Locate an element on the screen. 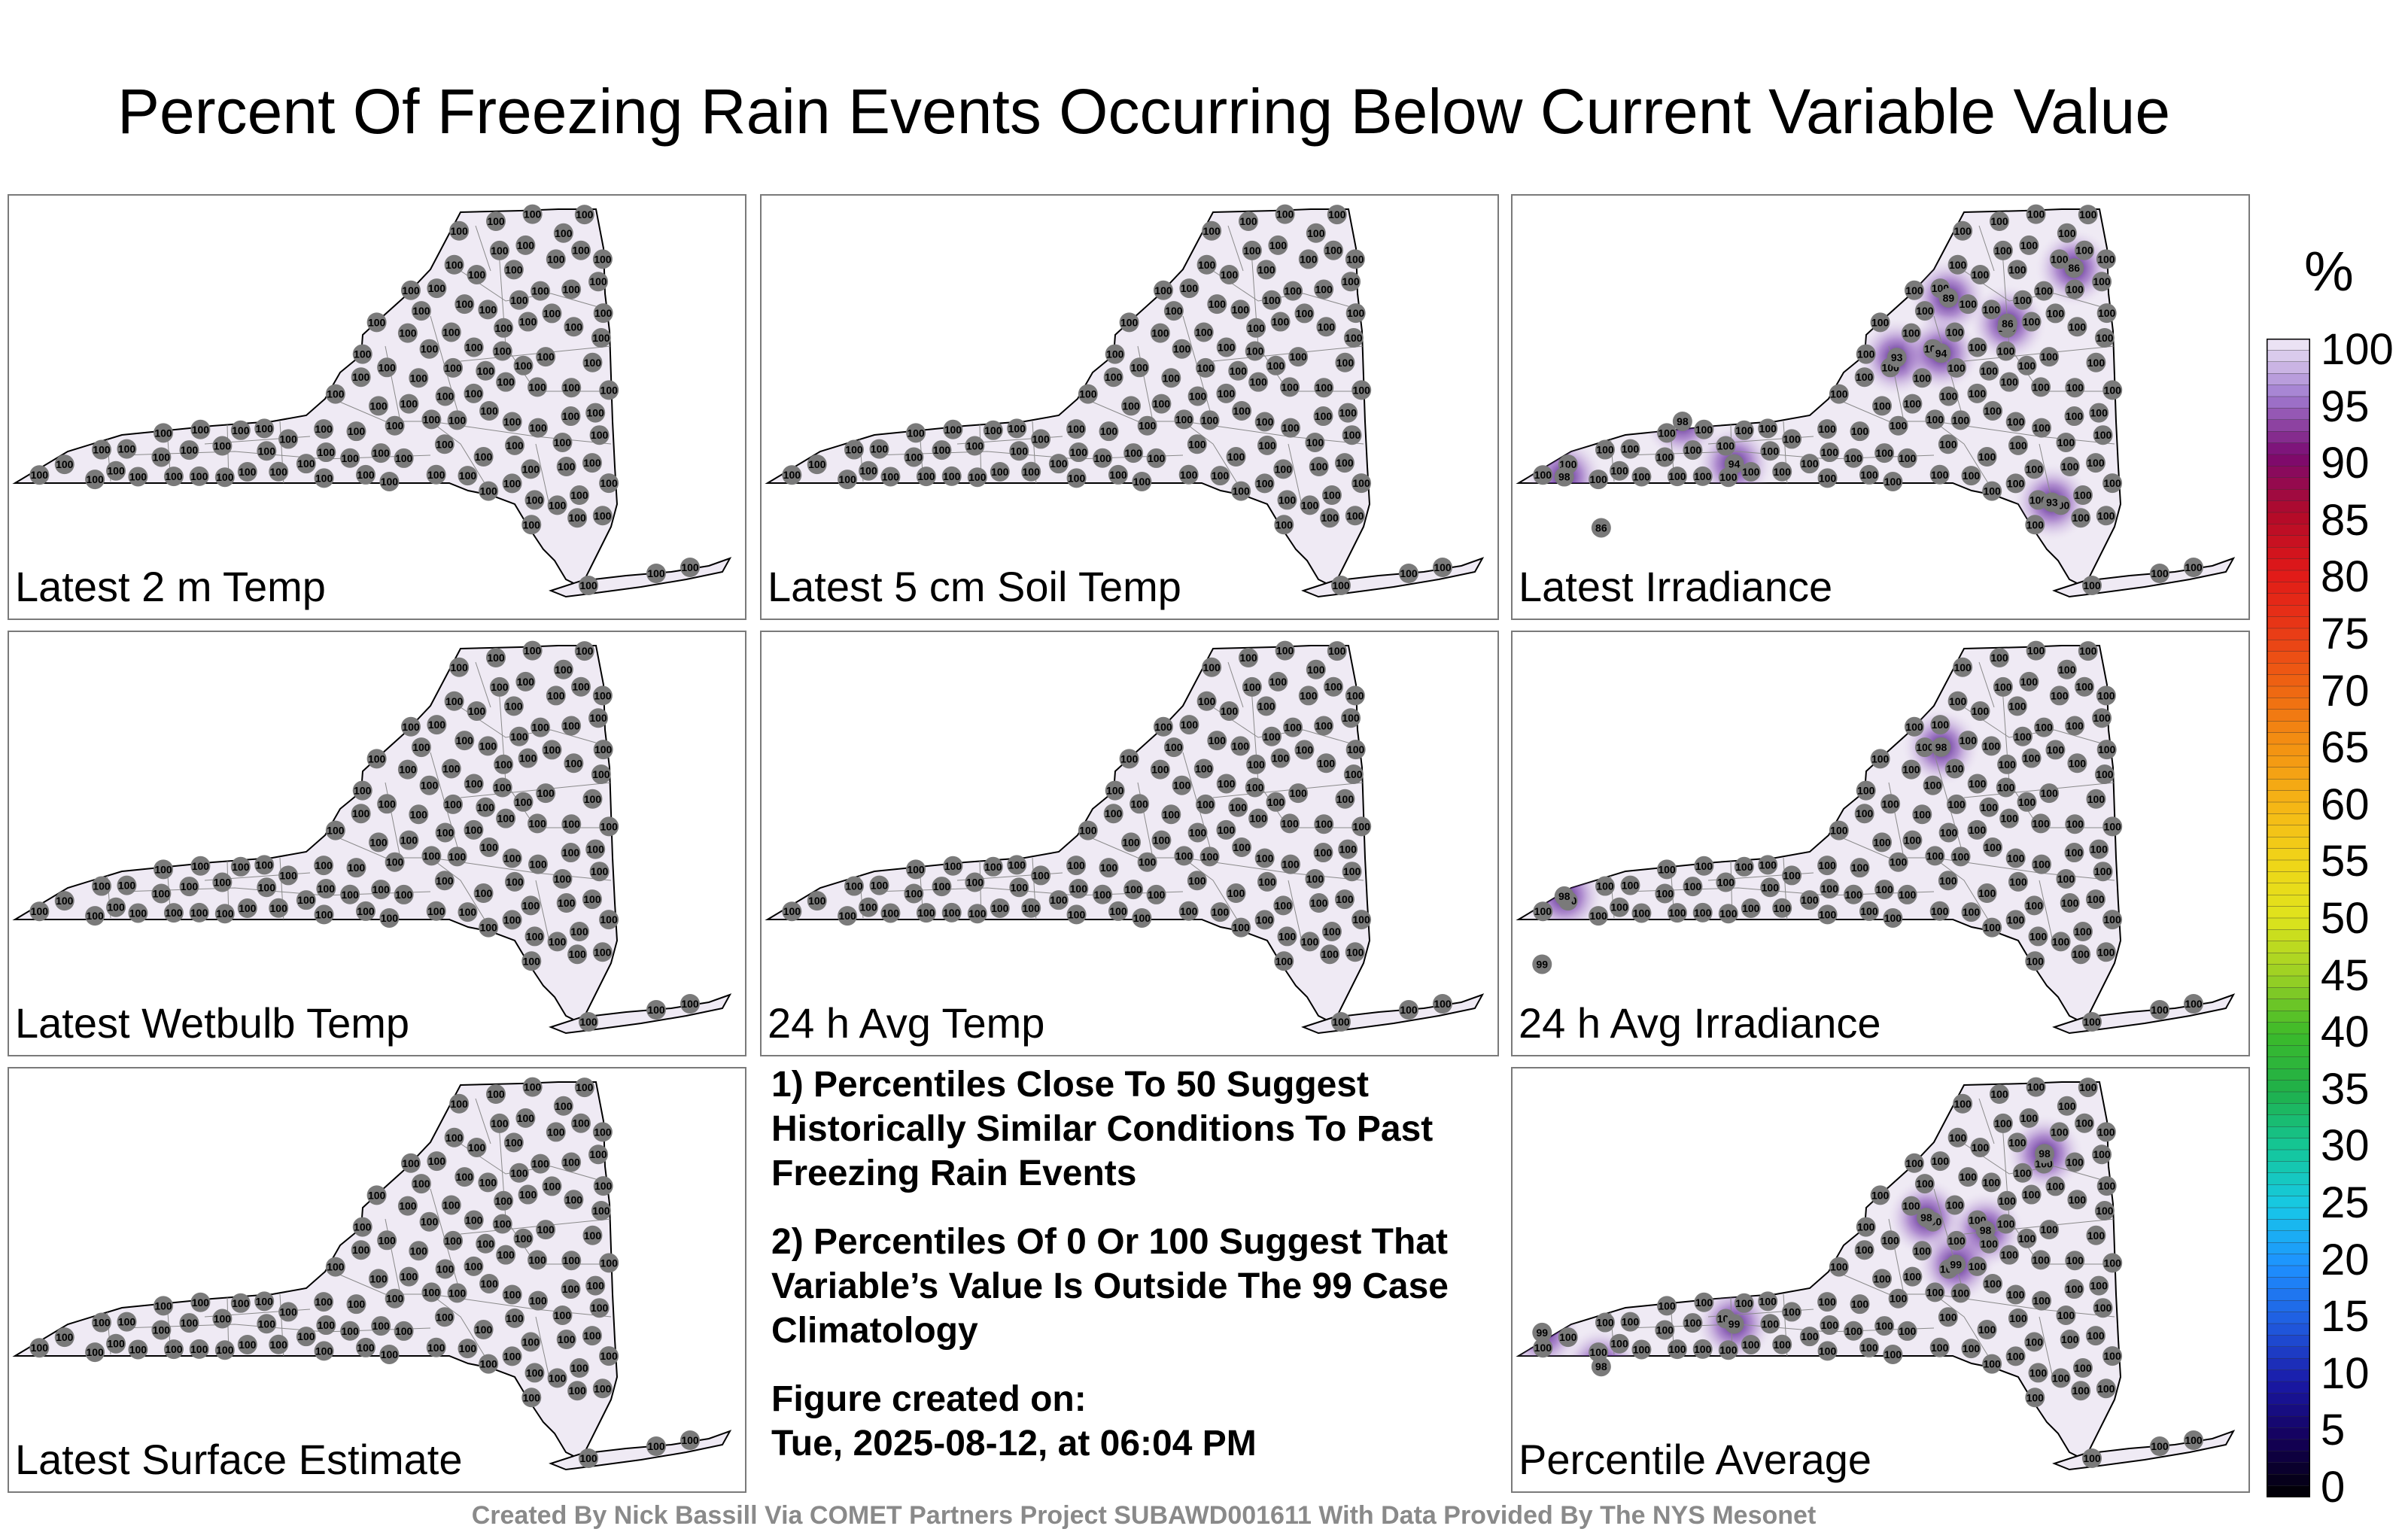 This screenshot has height=1535, width=2408. colorbar-tick-label: 55 is located at coordinates (2345, 861).